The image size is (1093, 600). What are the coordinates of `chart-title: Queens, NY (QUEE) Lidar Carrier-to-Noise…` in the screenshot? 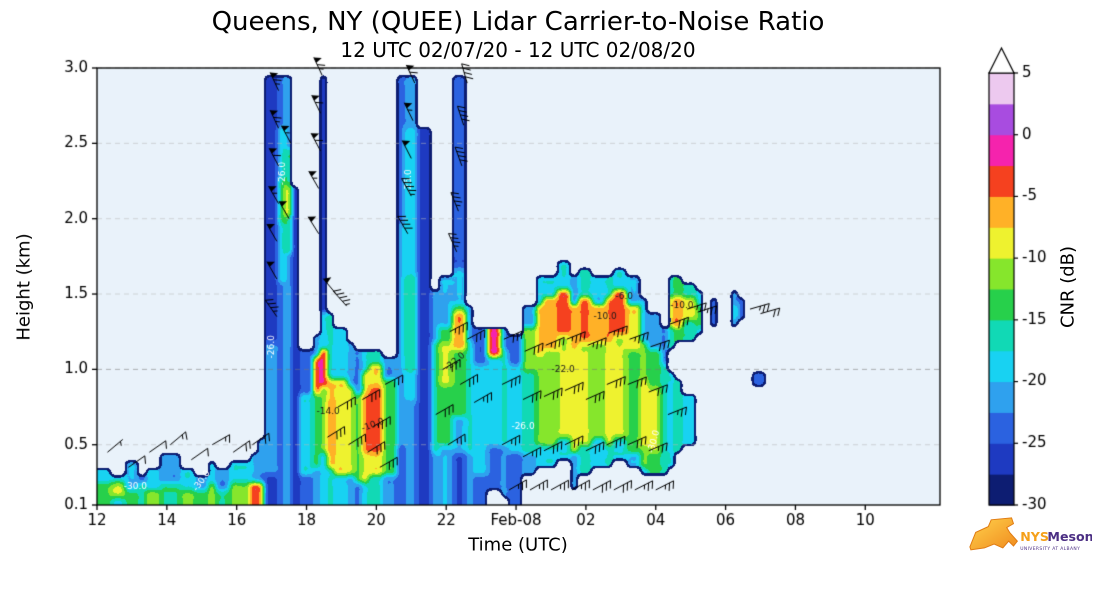 It's located at (518, 22).